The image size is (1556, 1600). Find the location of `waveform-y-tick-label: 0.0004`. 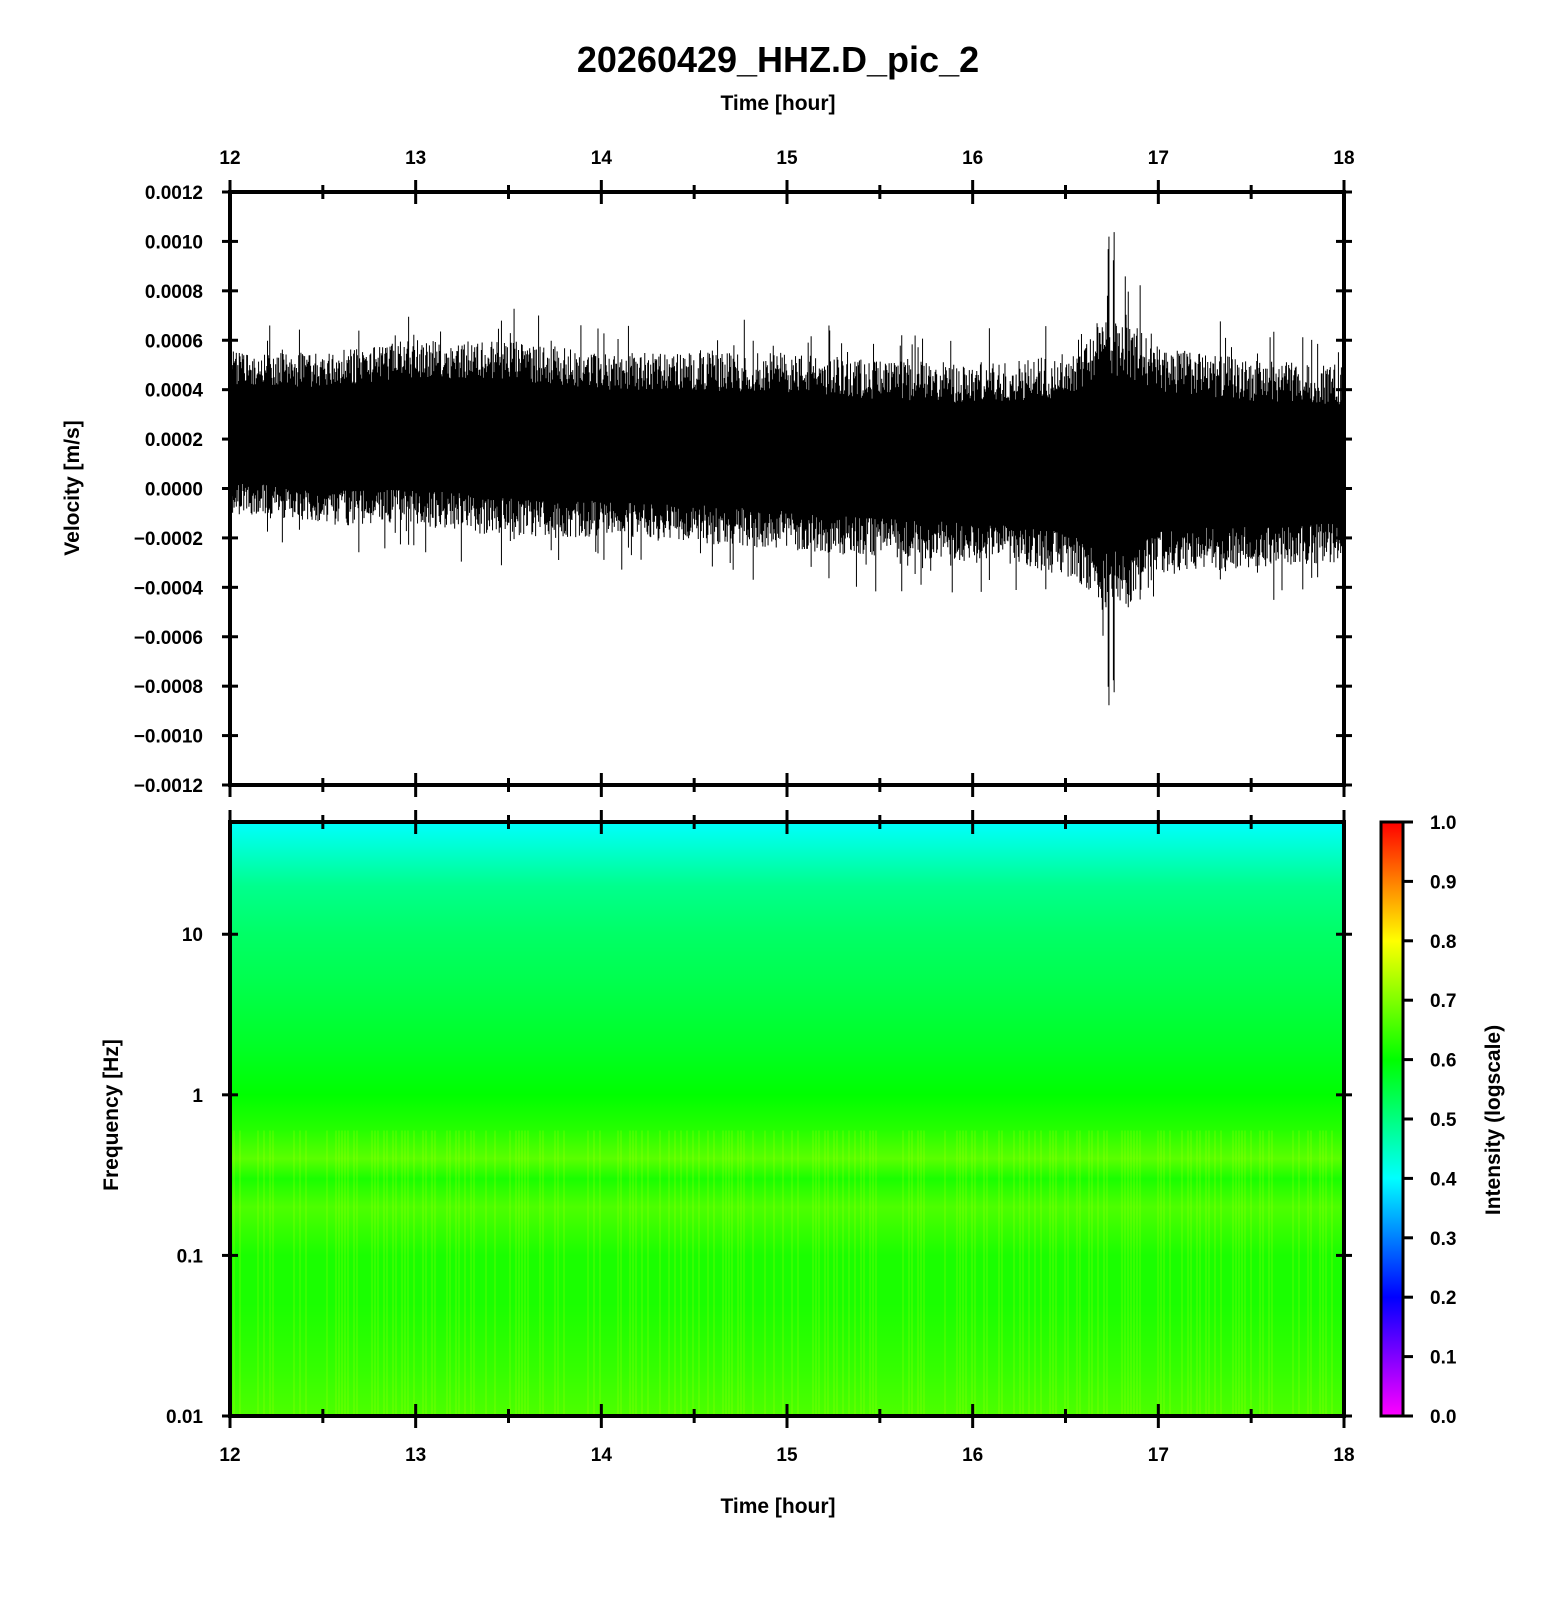

waveform-y-tick-label: 0.0004 is located at coordinates (174, 391).